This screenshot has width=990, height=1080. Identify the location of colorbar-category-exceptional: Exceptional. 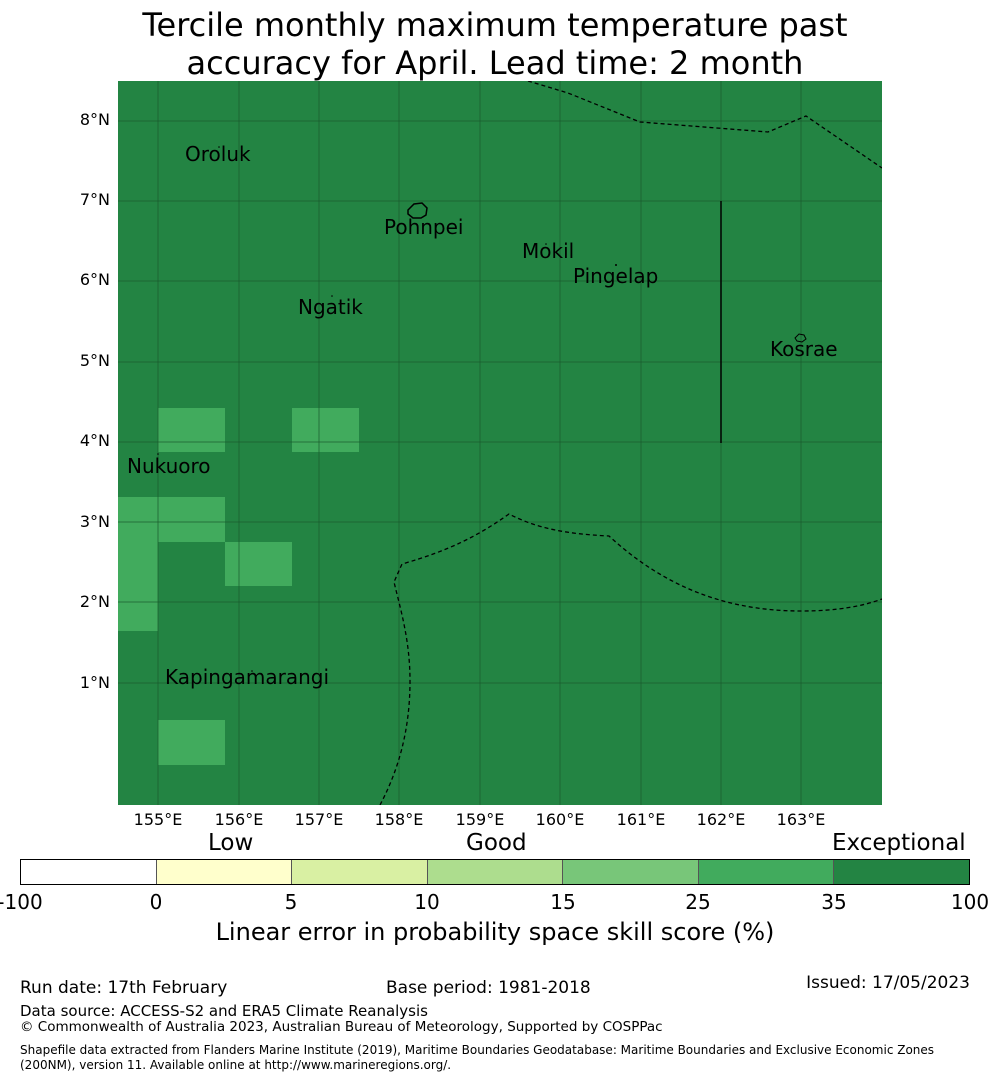
(899, 843).